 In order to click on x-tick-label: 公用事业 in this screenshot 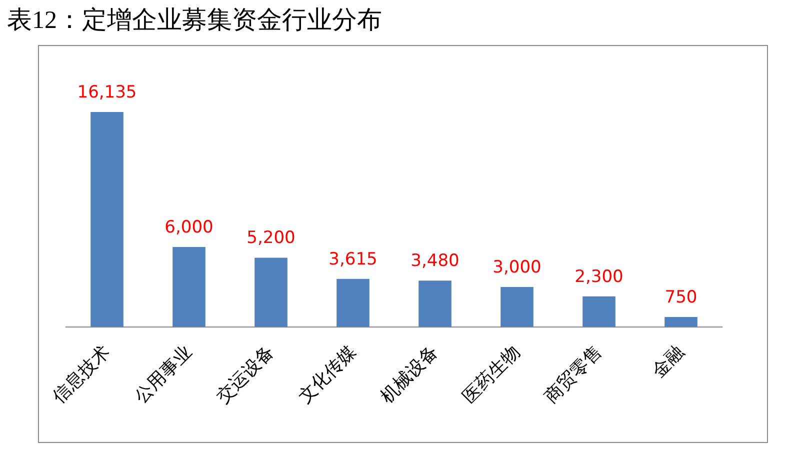, I will do `click(163, 375)`.